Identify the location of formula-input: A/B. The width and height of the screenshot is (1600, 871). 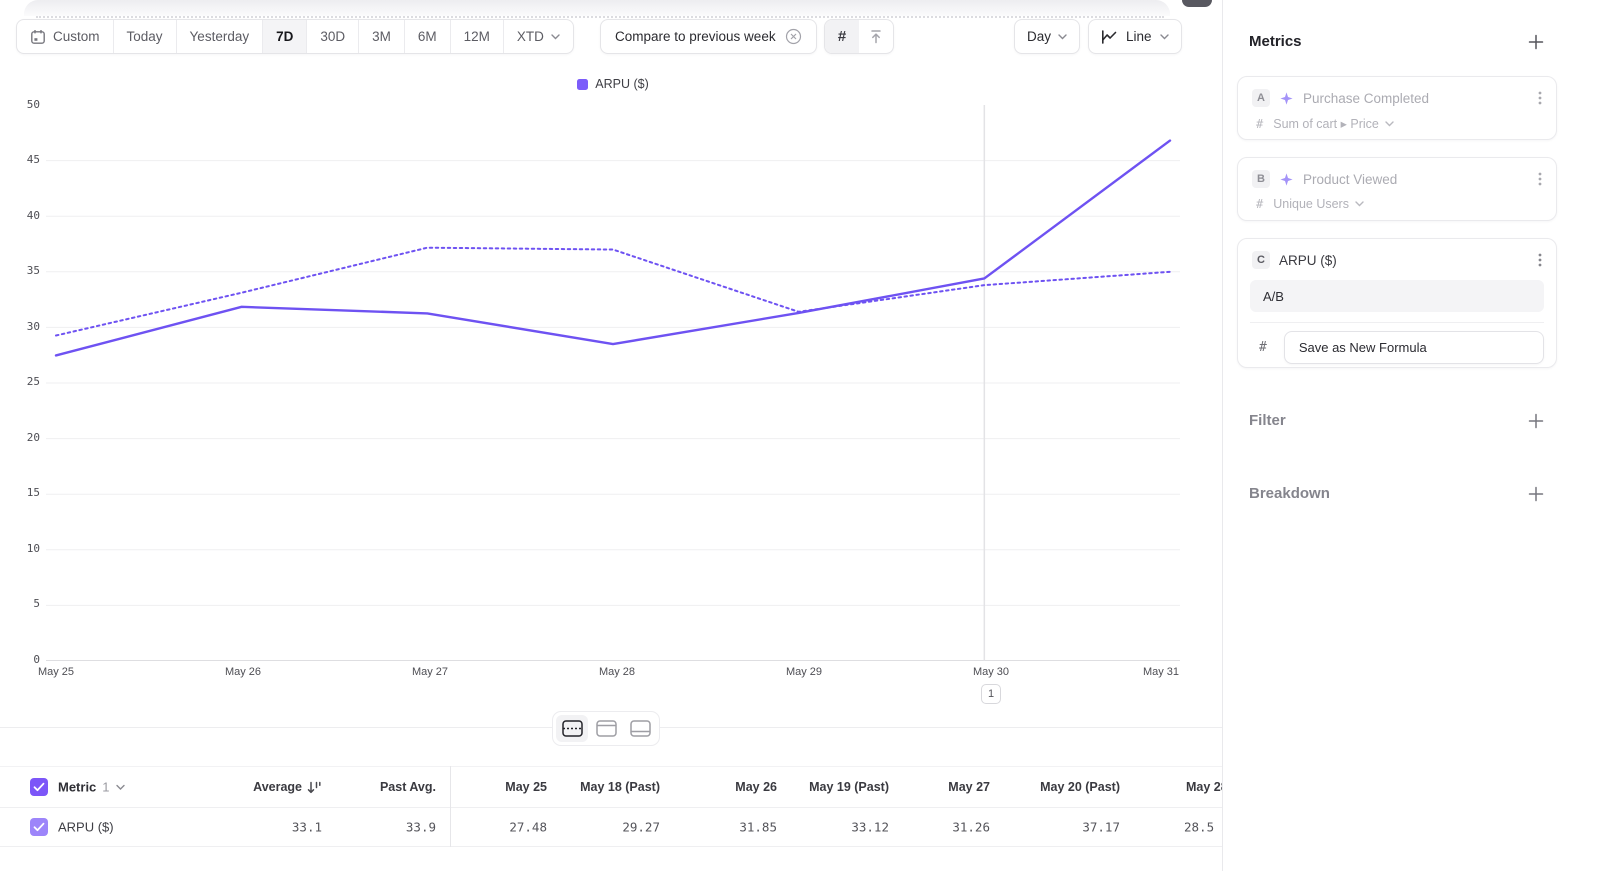
(1397, 296).